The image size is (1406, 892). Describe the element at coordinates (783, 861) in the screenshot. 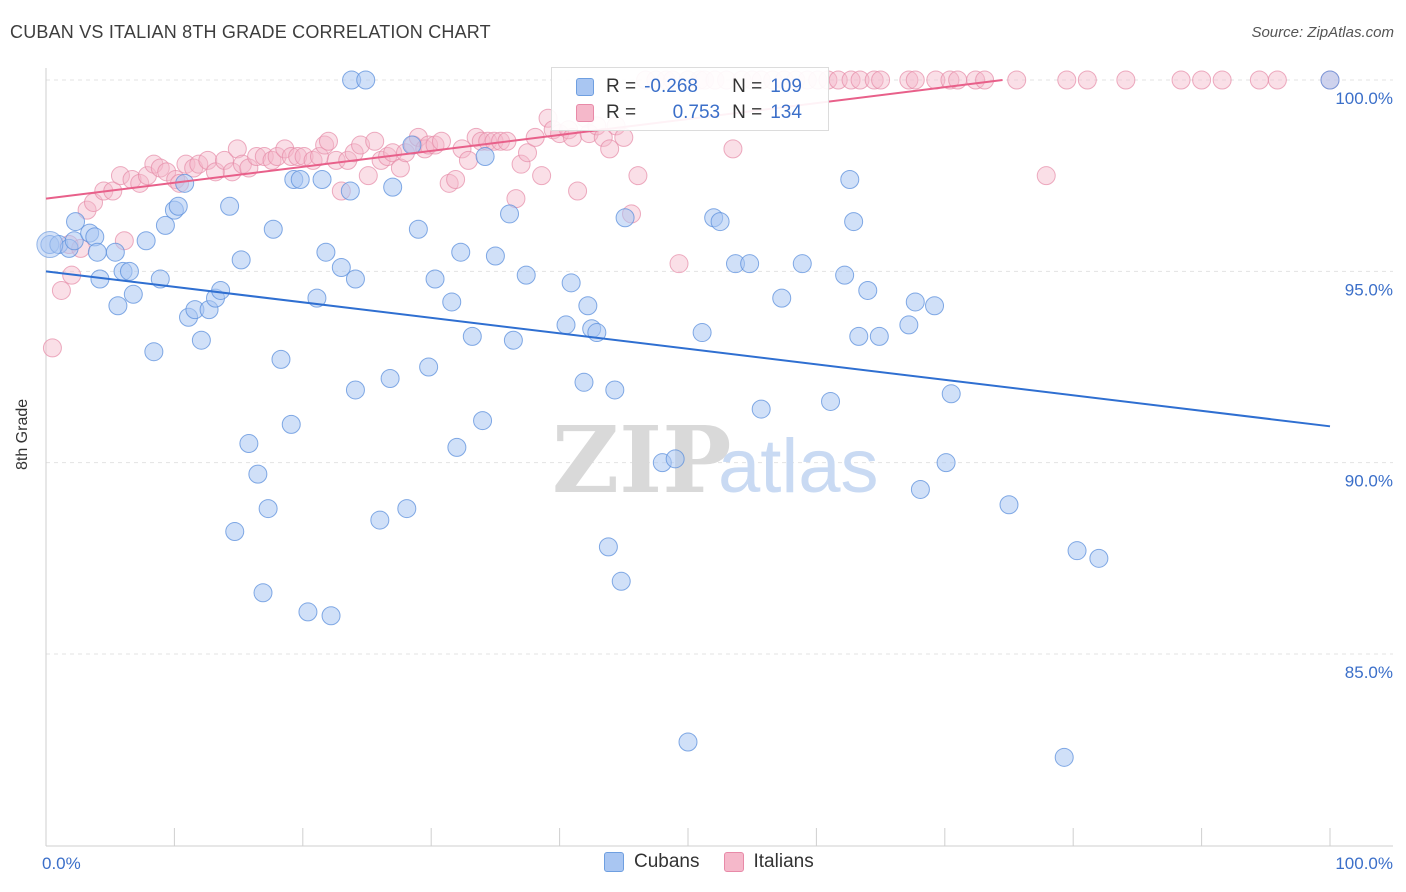

I see `legend-label-italians: Italians` at that location.